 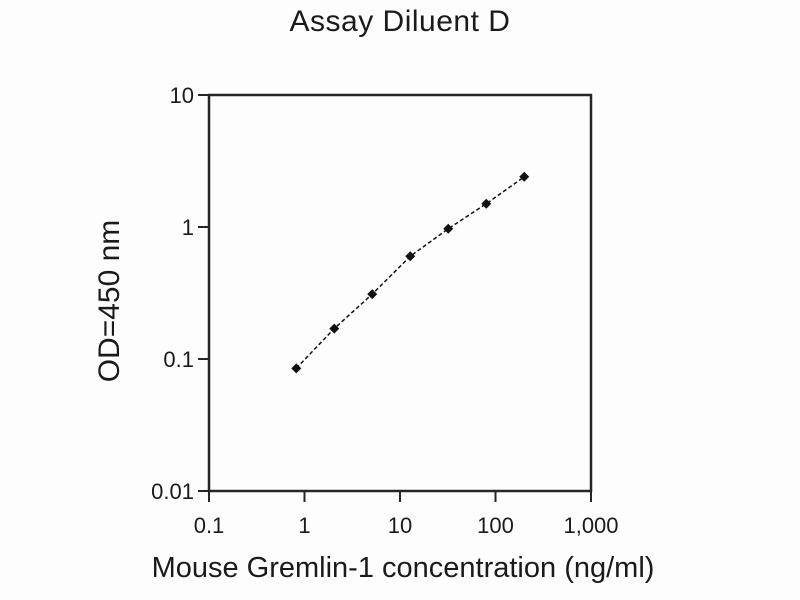 What do you see at coordinates (590, 525) in the screenshot?
I see `x-tick-label: 1,000` at bounding box center [590, 525].